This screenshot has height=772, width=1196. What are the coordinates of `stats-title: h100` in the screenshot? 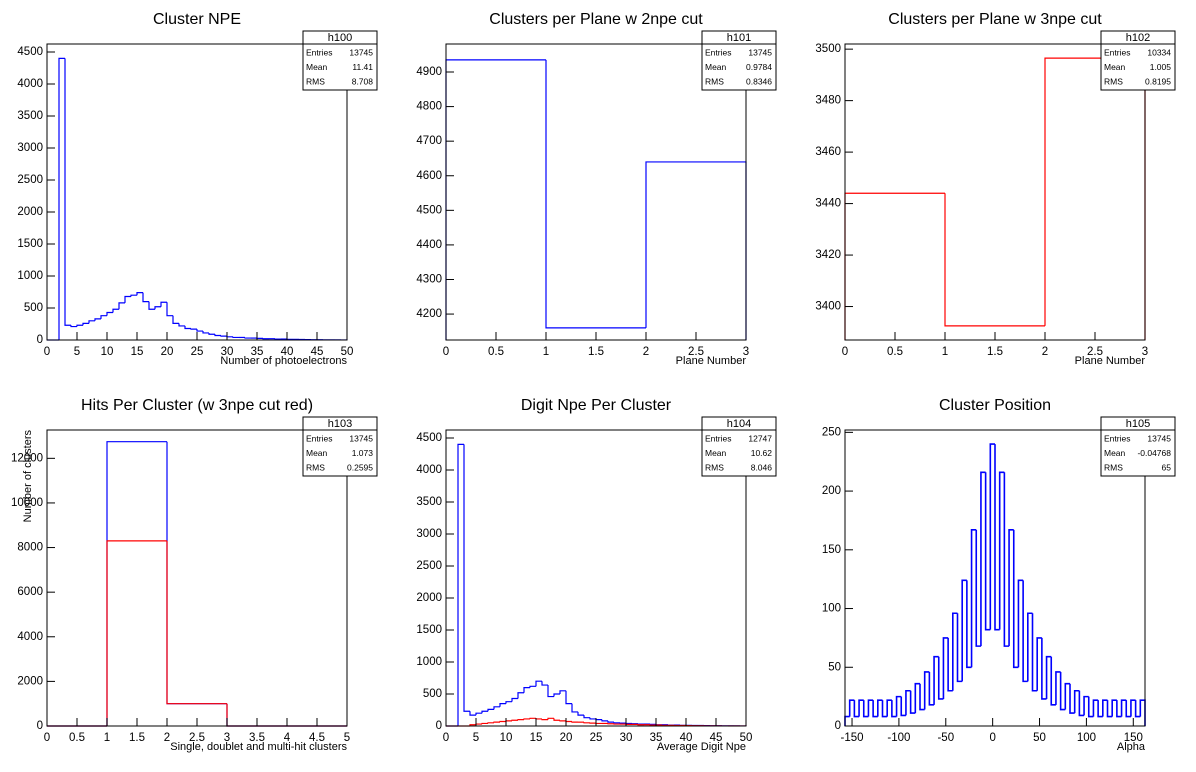 It's located at (340, 38).